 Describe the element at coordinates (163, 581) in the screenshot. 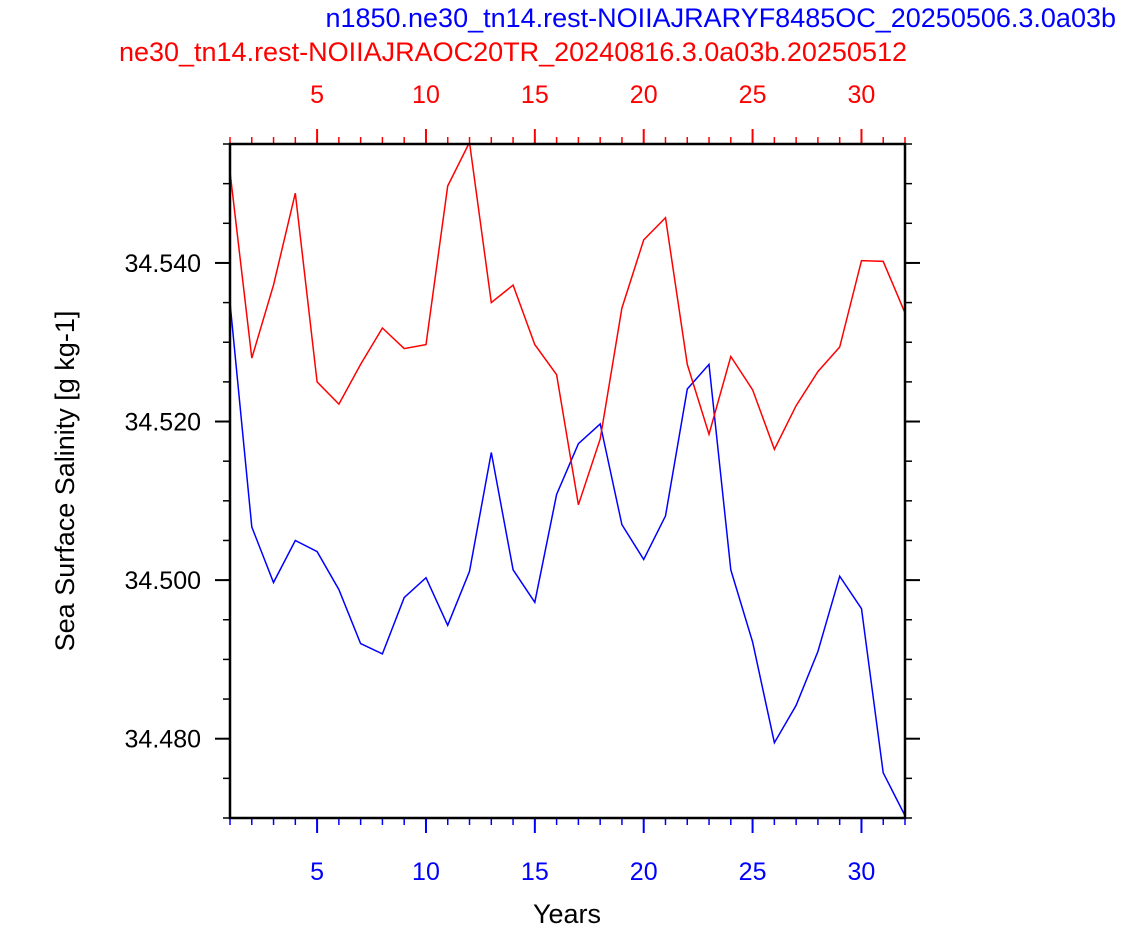

I see `y-tick-label: 34.500` at that location.